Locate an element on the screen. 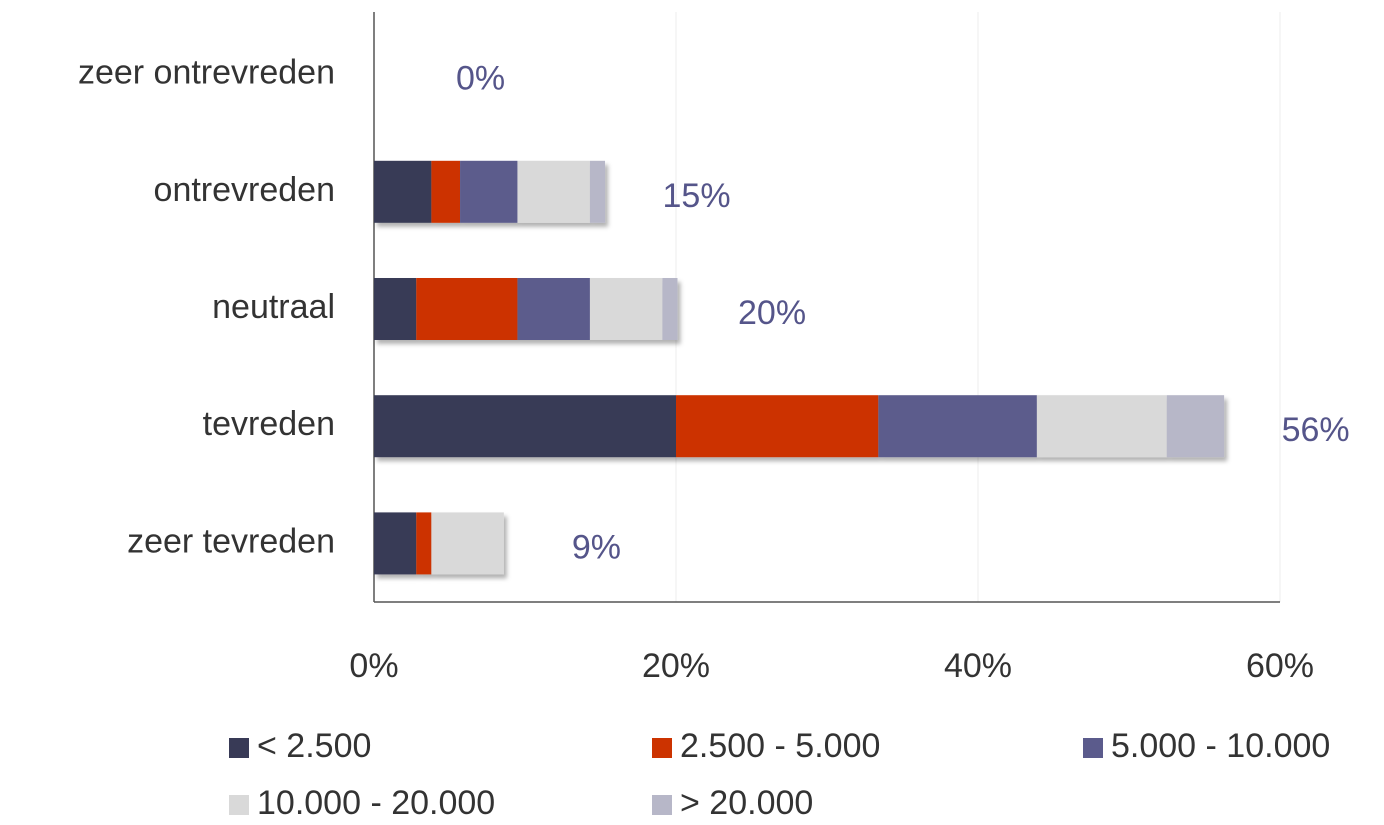 Image resolution: width=1384 pixels, height=825 pixels. y-tick-label: neutraal is located at coordinates (273, 307).